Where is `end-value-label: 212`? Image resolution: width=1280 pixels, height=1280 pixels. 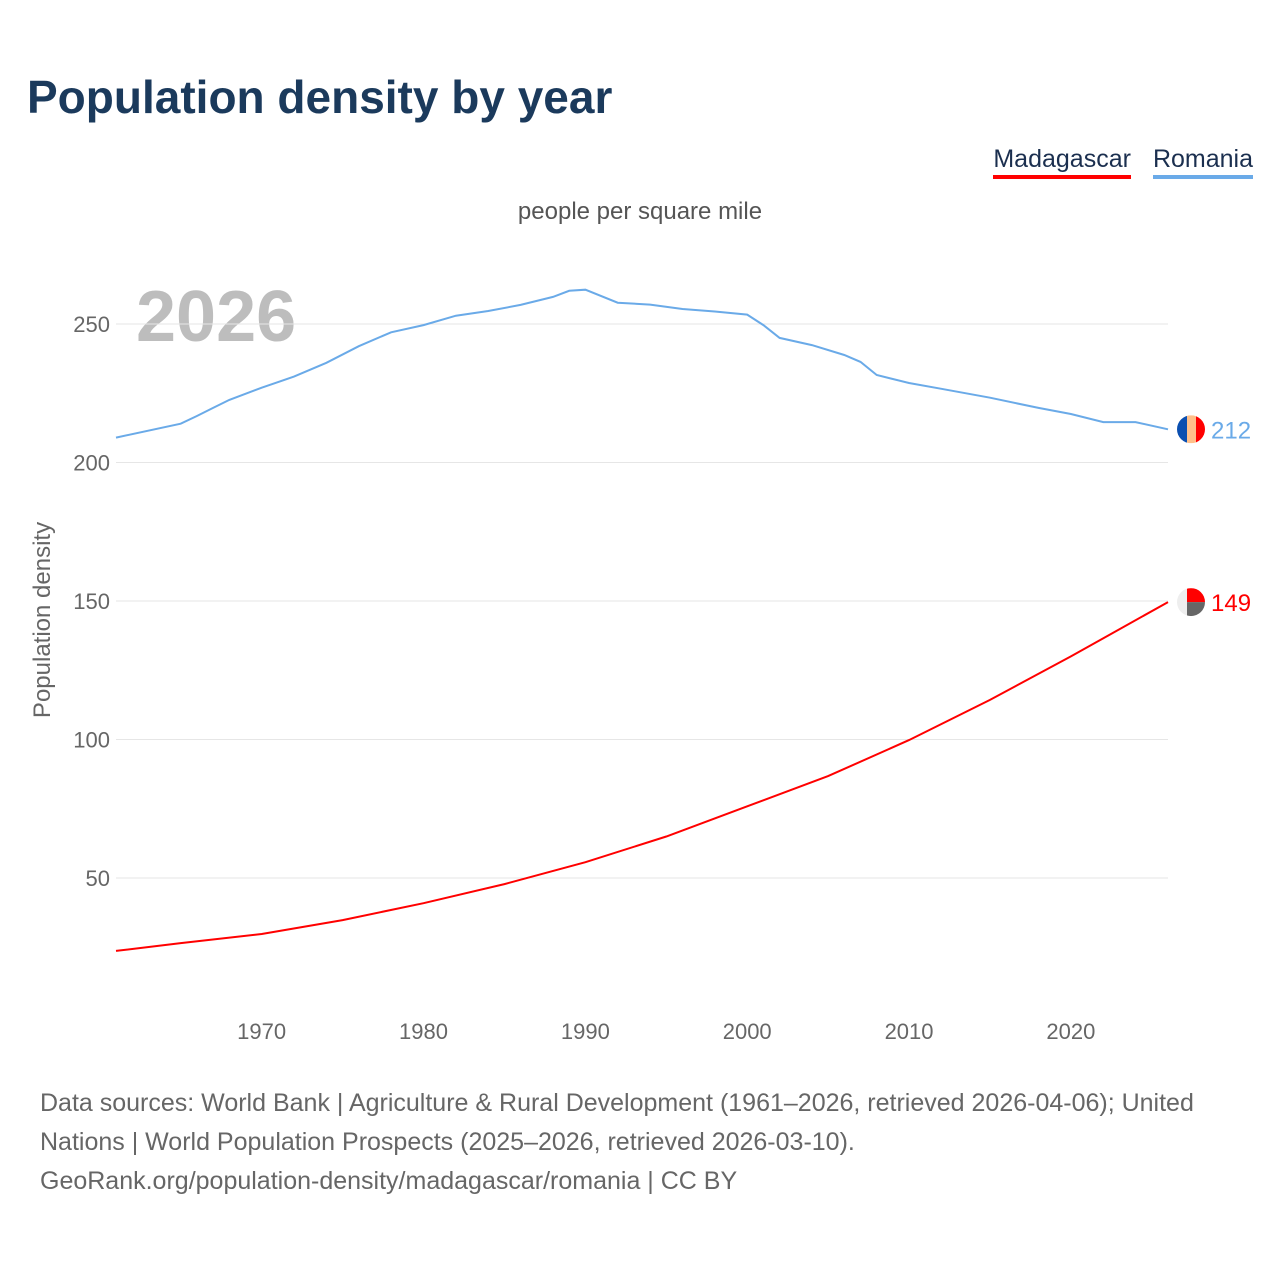
end-value-label: 212 is located at coordinates (1231, 430).